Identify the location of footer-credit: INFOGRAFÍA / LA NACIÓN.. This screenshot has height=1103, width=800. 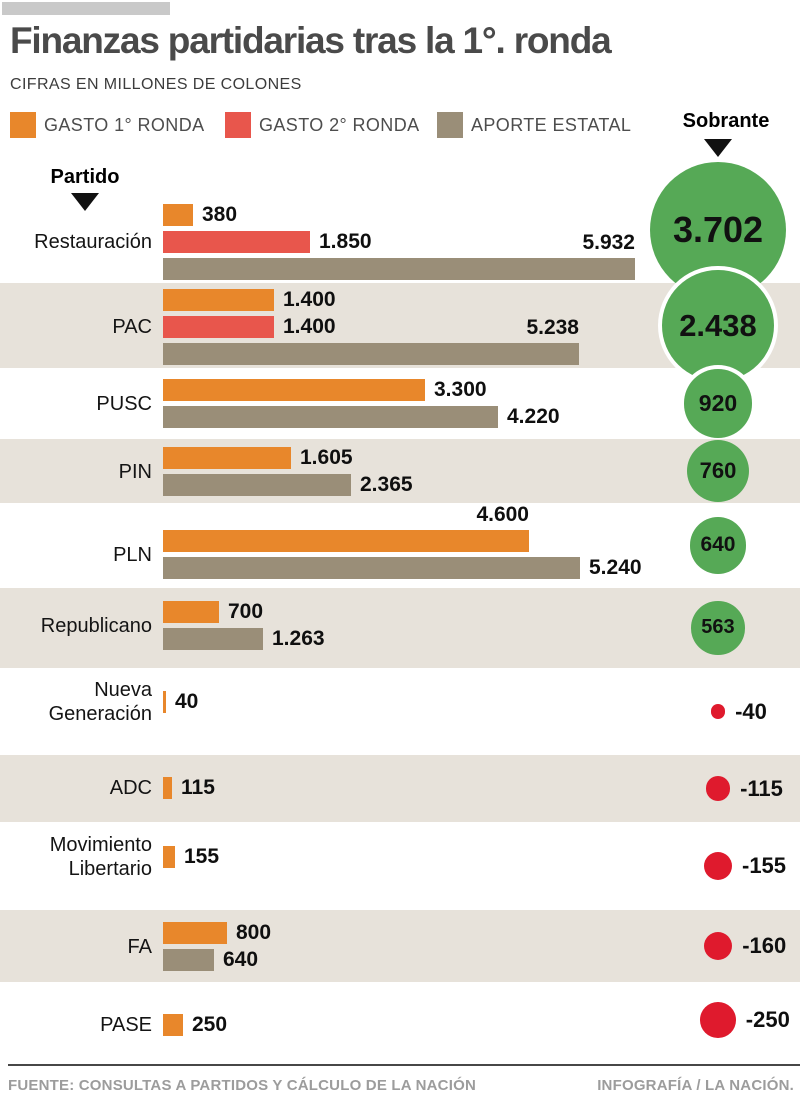
(695, 1085).